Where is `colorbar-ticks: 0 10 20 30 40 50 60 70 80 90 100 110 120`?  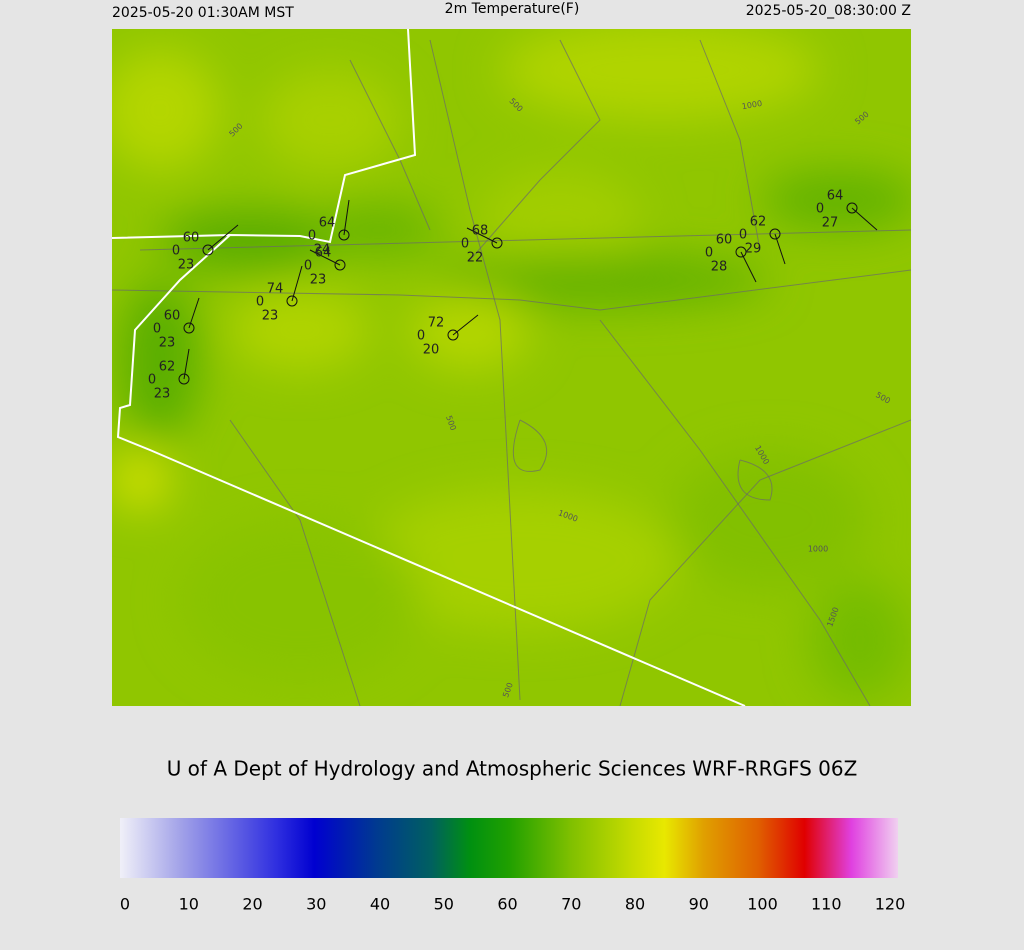
colorbar-ticks: 0 10 20 30 40 50 60 70 80 90 100 110 120 is located at coordinates (512, 904).